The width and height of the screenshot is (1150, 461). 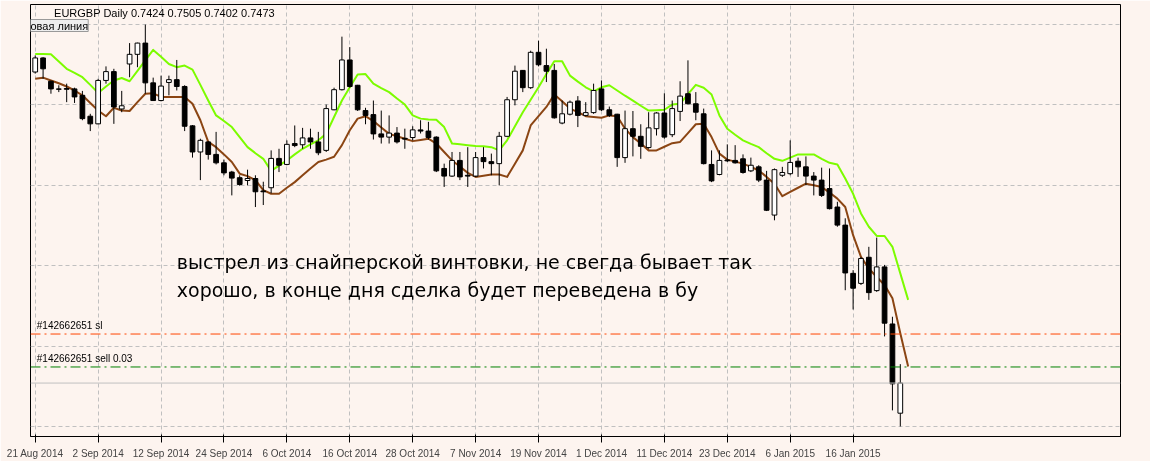 What do you see at coordinates (476, 453) in the screenshot?
I see `x-tick-label: 7 Nov 2014` at bounding box center [476, 453].